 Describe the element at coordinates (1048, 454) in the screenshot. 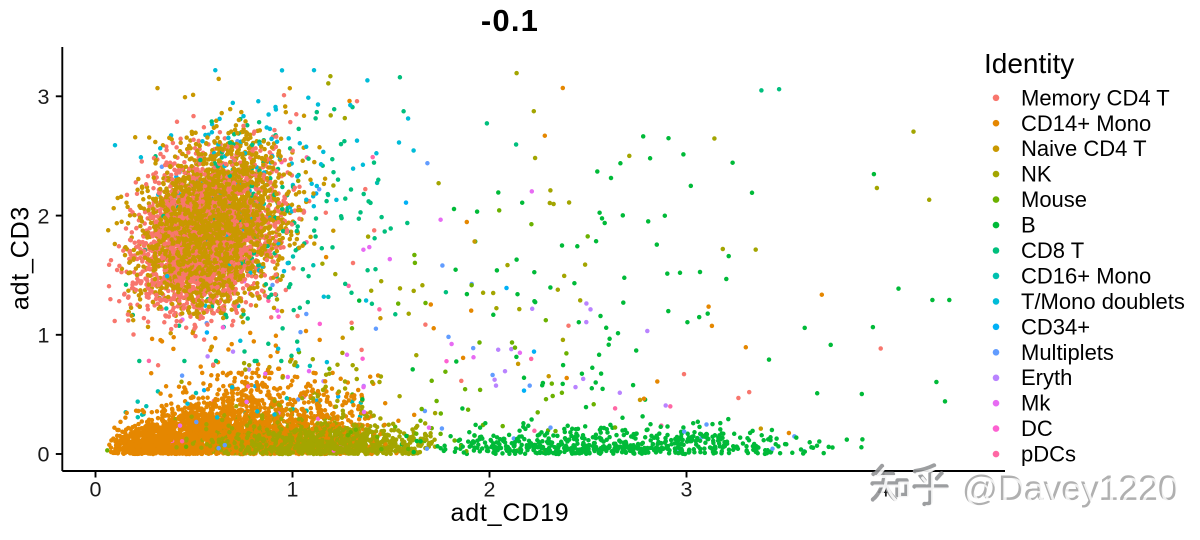

I see `svg-text: pDCs` at that location.